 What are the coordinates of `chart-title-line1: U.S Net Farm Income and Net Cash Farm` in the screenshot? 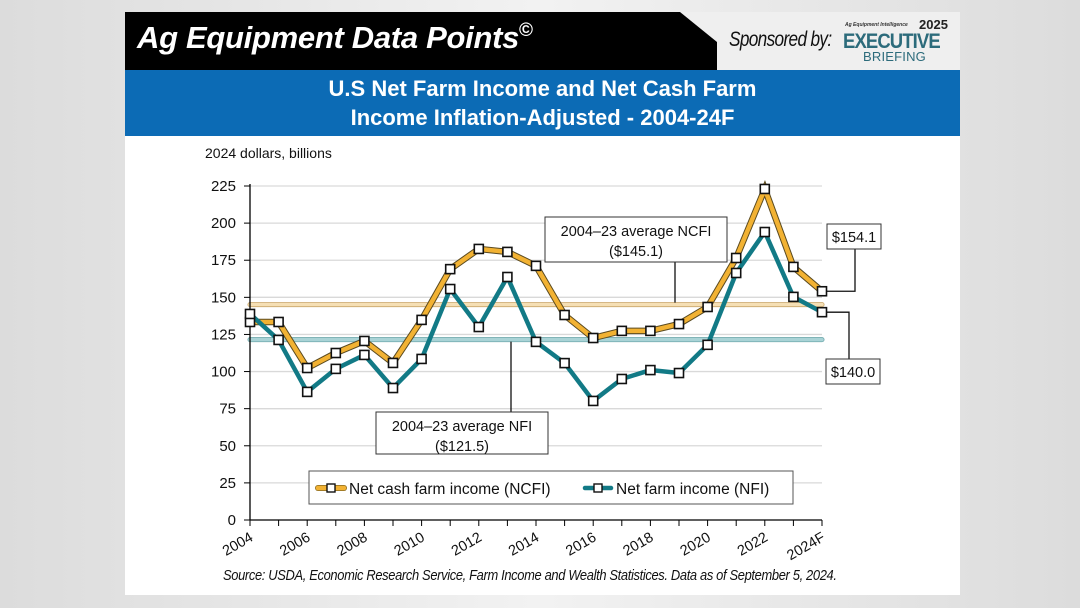 It's located at (542, 88).